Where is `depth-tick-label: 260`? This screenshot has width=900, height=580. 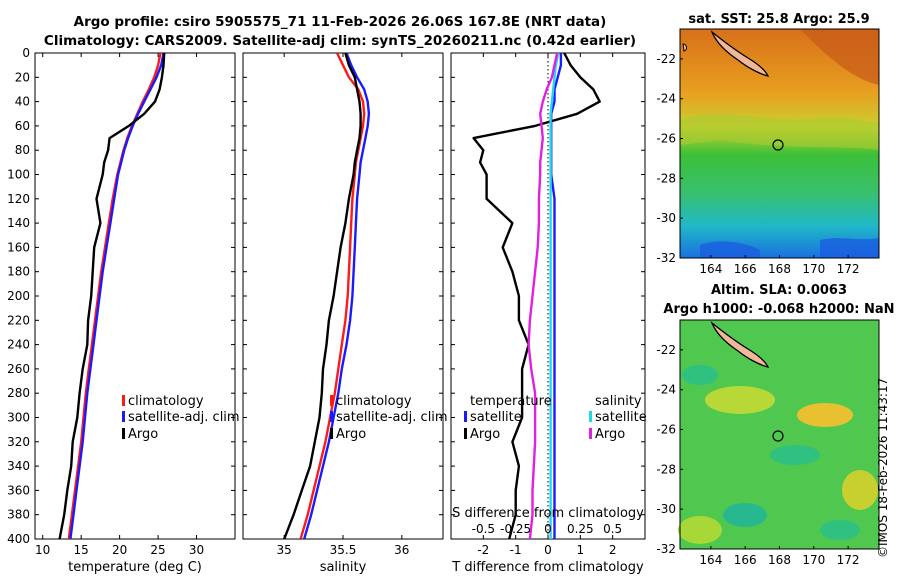 depth-tick-label: 260 is located at coordinates (18, 369).